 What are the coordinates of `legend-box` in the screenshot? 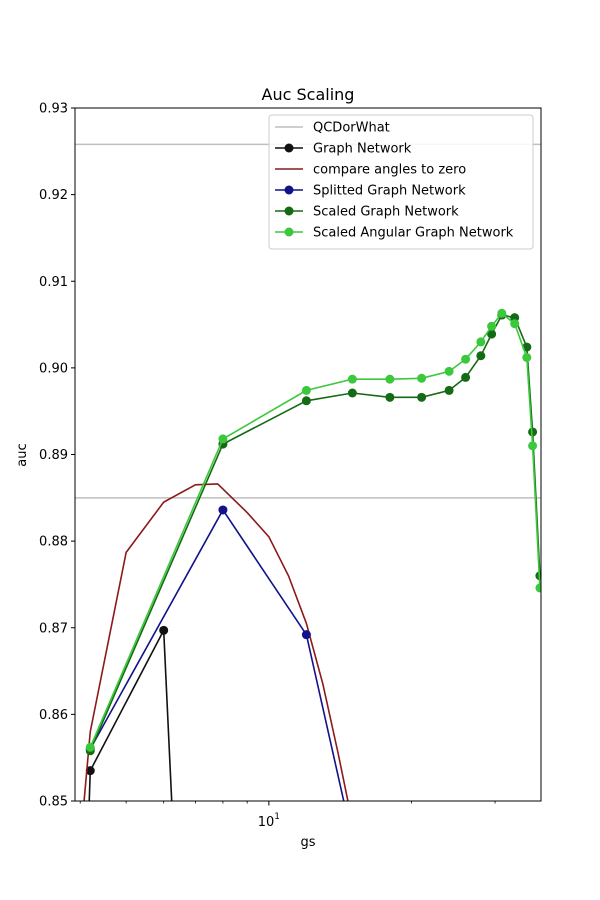 It's located at (401, 182).